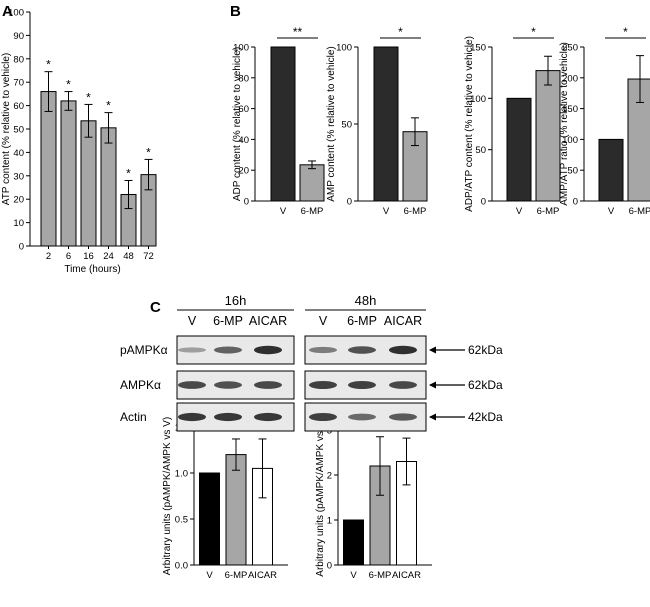  What do you see at coordinates (181, 566) in the screenshot?
I see `y-tick-label: 0.0` at bounding box center [181, 566].